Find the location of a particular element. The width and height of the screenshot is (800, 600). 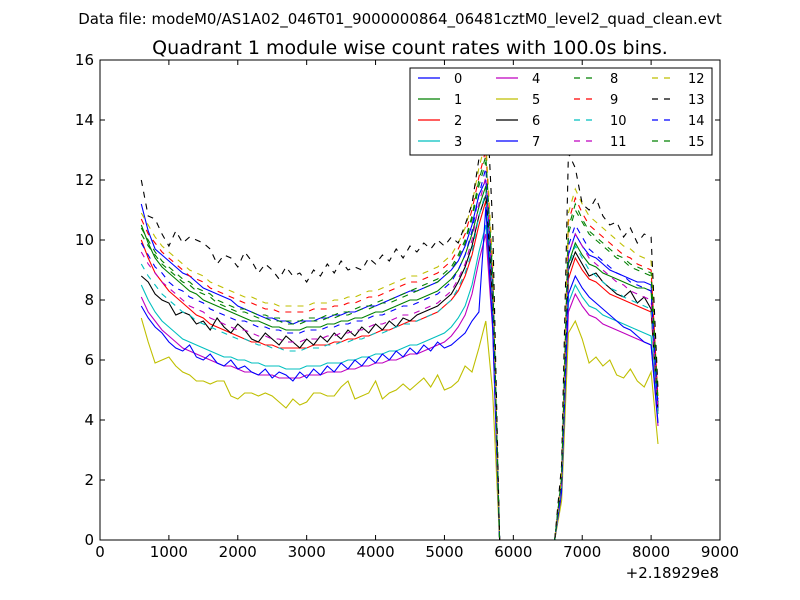

legend-label-11: 11 is located at coordinates (618, 142).